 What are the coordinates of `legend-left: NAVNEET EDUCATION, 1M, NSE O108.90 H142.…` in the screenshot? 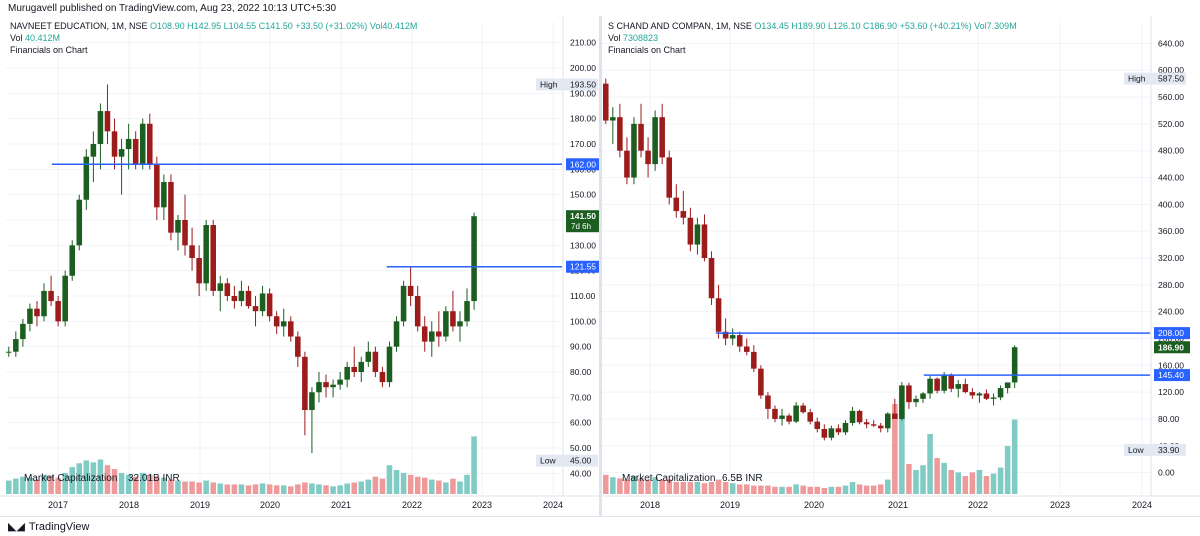 It's located at (213, 38).